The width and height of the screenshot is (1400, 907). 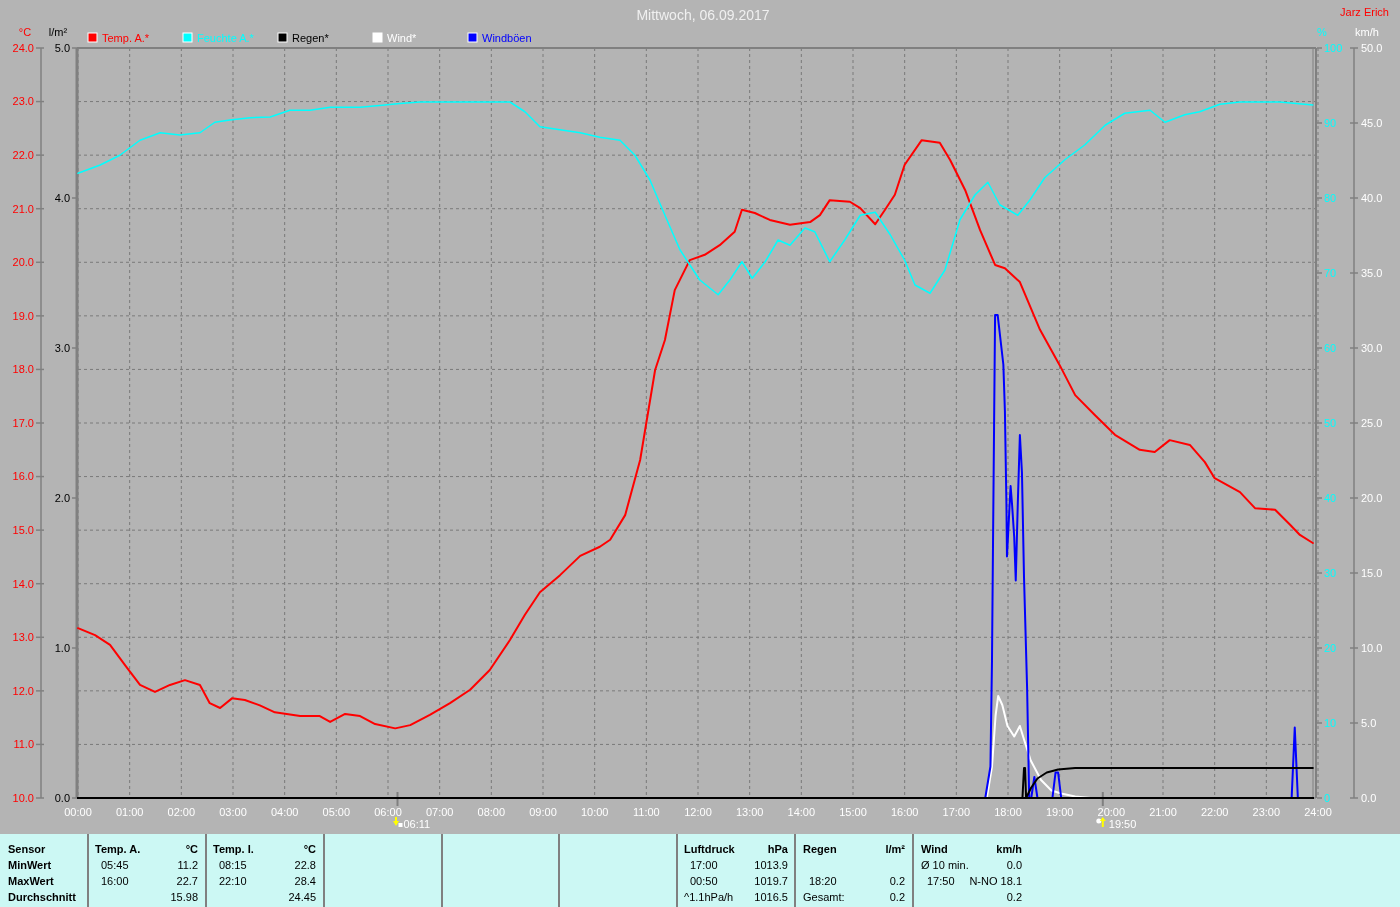 I want to click on text: 18:20, so click(x=823, y=881).